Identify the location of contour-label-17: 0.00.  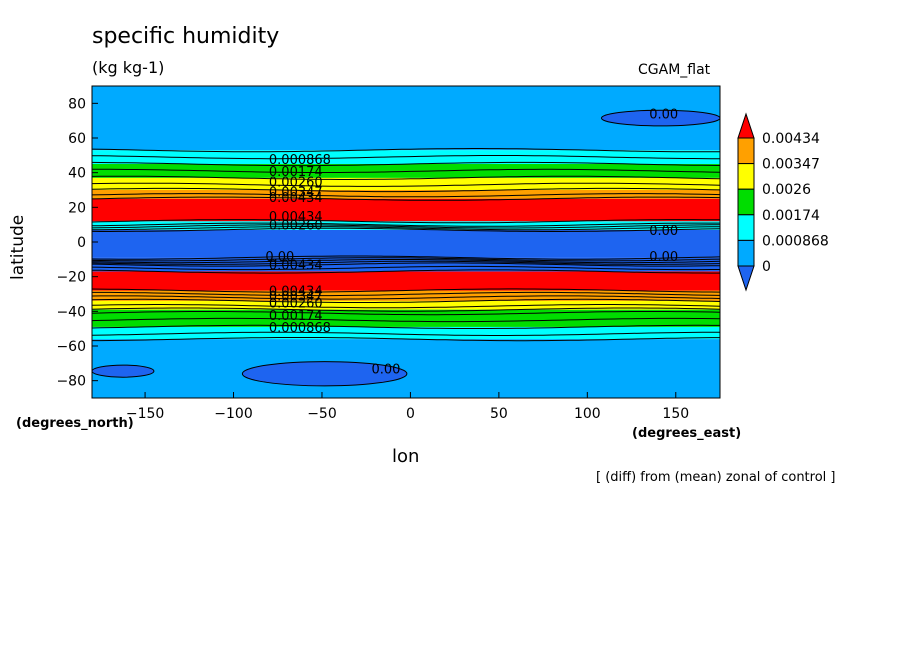
(386, 370).